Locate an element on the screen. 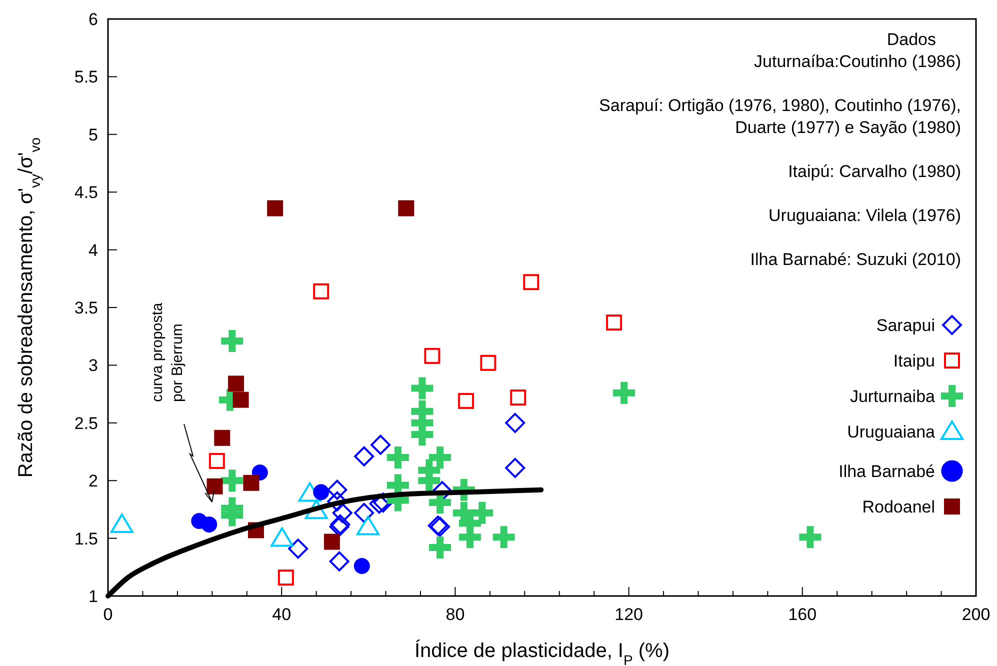 This screenshot has width=997, height=666. annotation: Ilha Barnabé: Suzuki (2010) is located at coordinates (855, 259).